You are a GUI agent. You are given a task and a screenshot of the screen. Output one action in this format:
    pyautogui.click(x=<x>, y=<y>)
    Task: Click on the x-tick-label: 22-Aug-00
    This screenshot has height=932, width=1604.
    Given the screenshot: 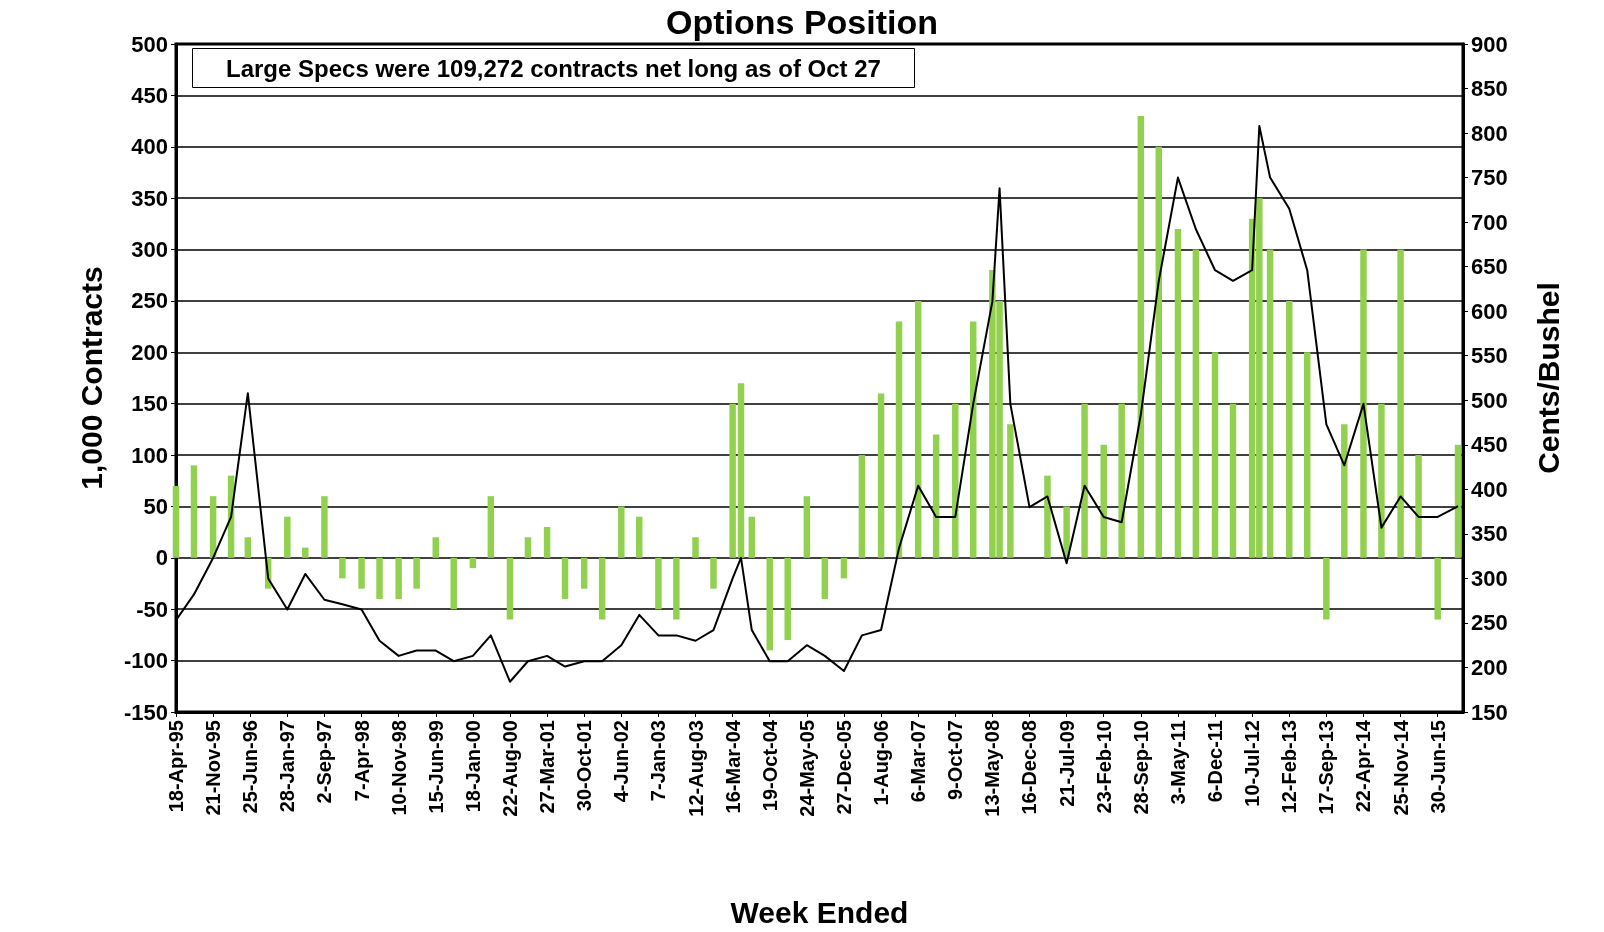 What is the action you would take?
    pyautogui.click(x=509, y=768)
    